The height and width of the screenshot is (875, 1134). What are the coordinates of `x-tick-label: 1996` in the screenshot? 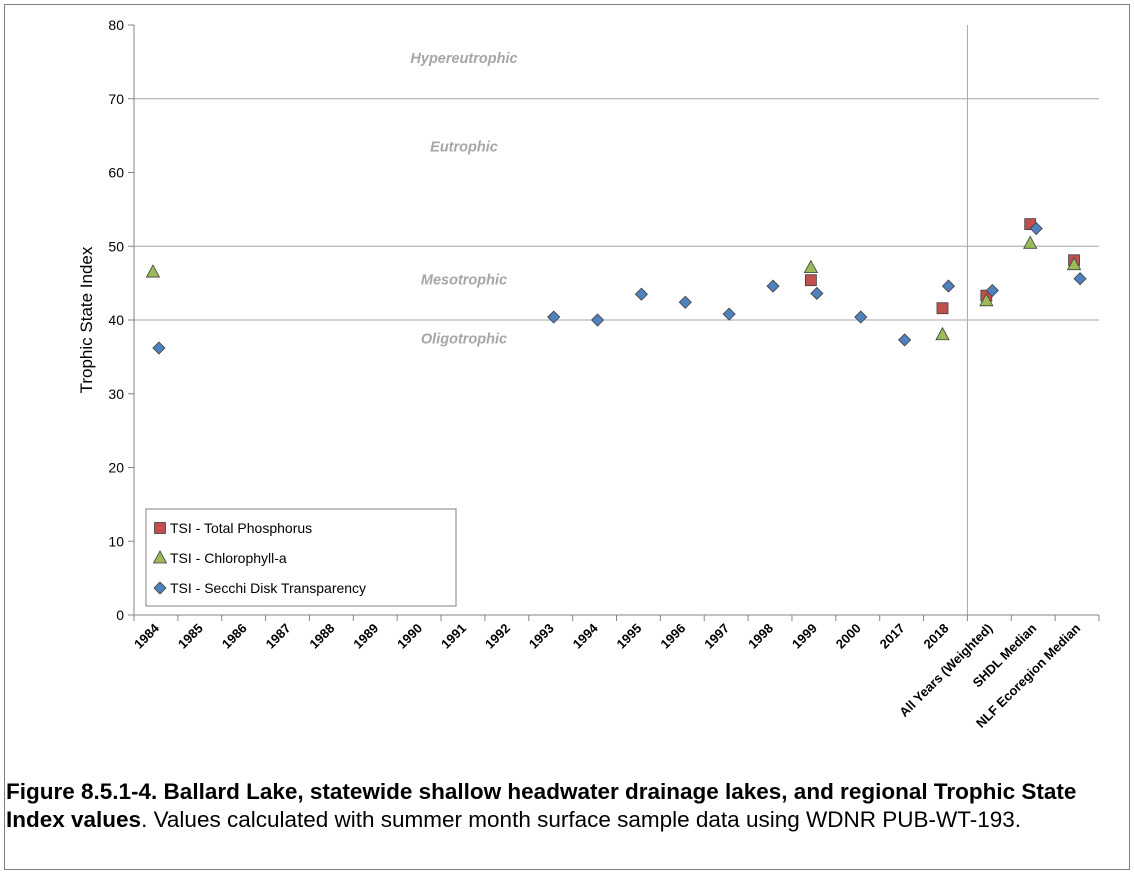 It's located at (672, 636).